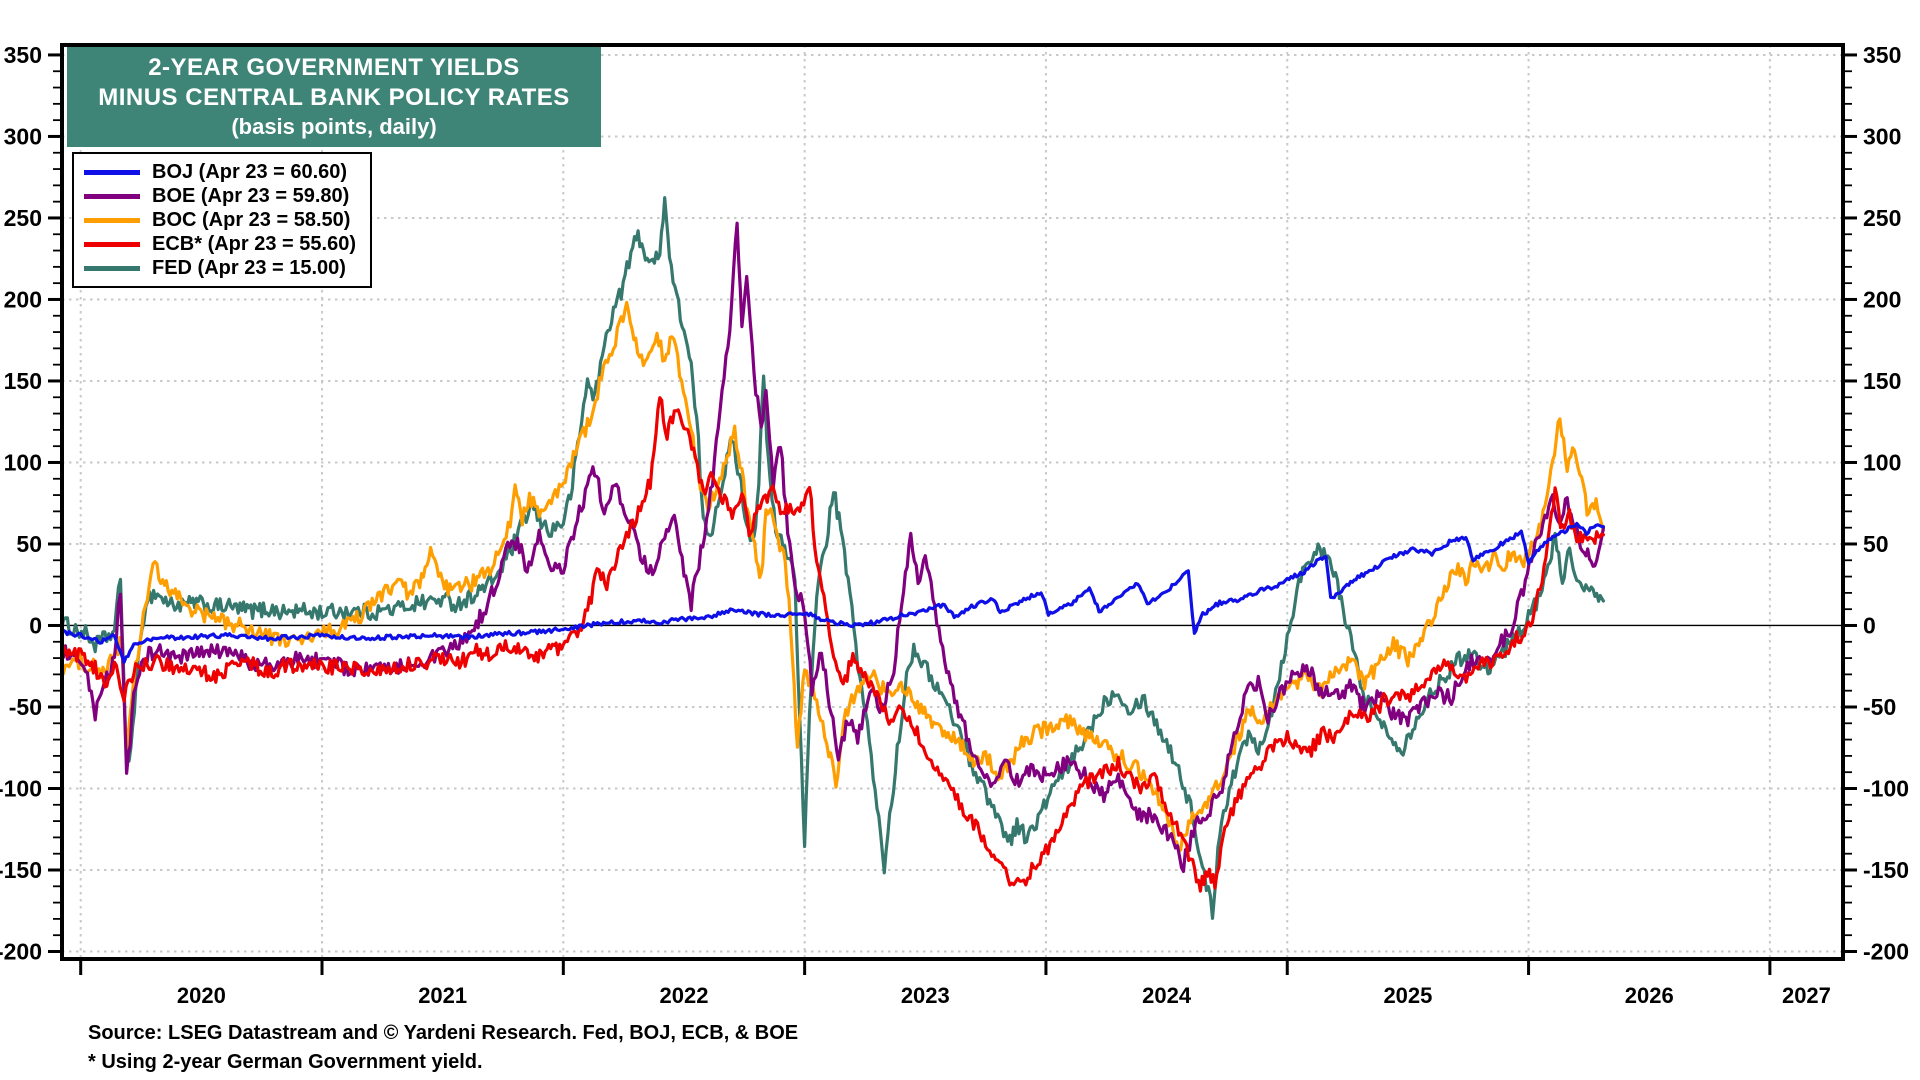 The width and height of the screenshot is (1920, 1080). I want to click on legend-item-BOC: BOC (Apr 23 = 58.50), so click(220, 220).